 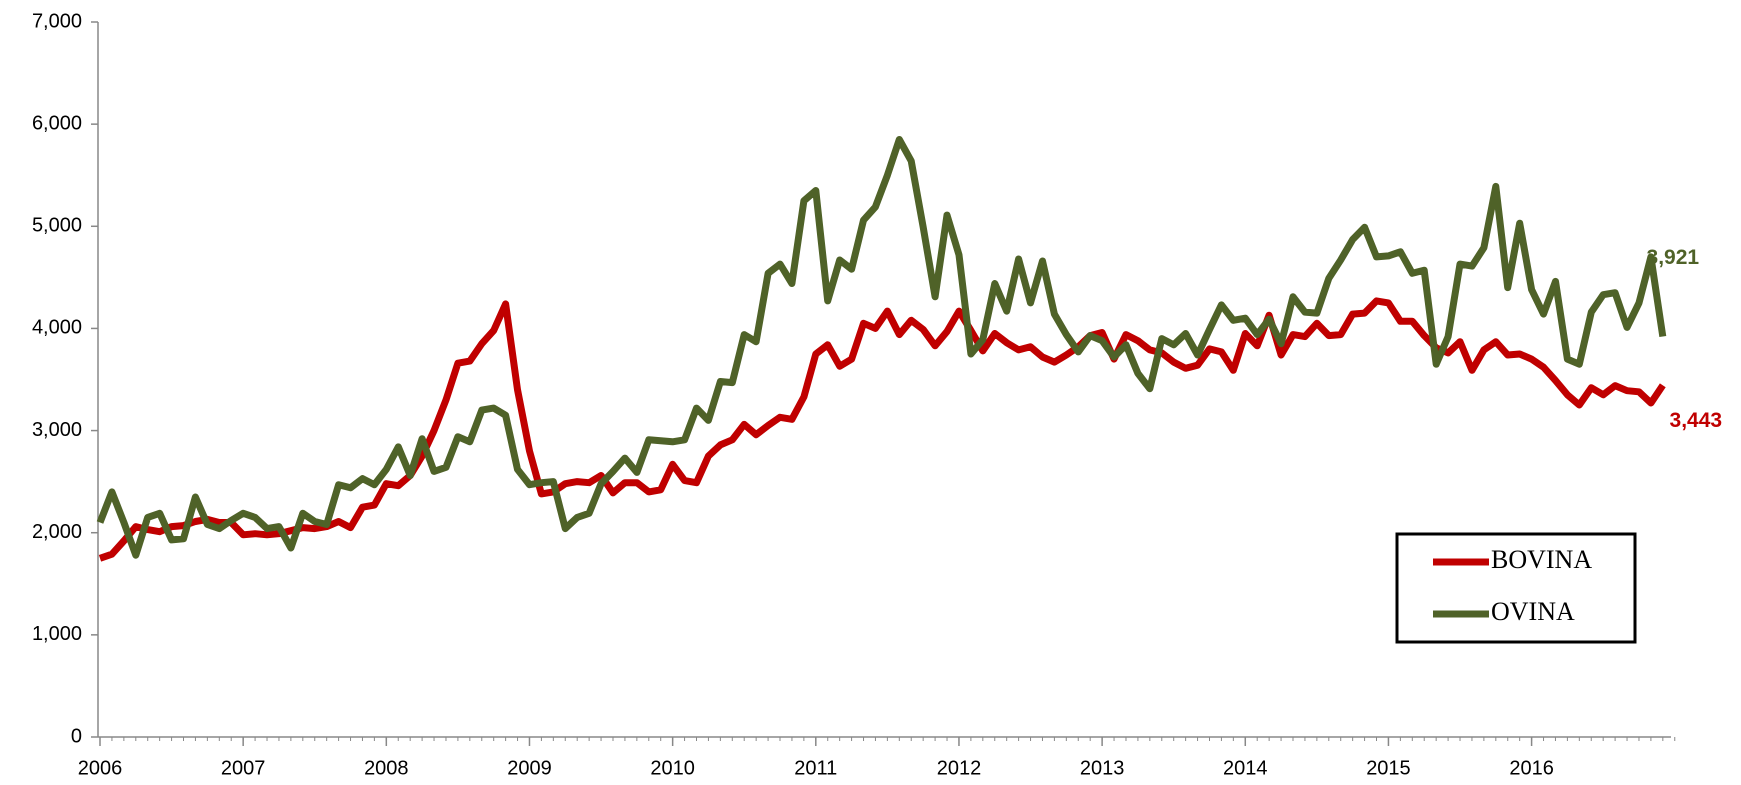 I want to click on legend-label: OVINA, so click(x=1533, y=611).